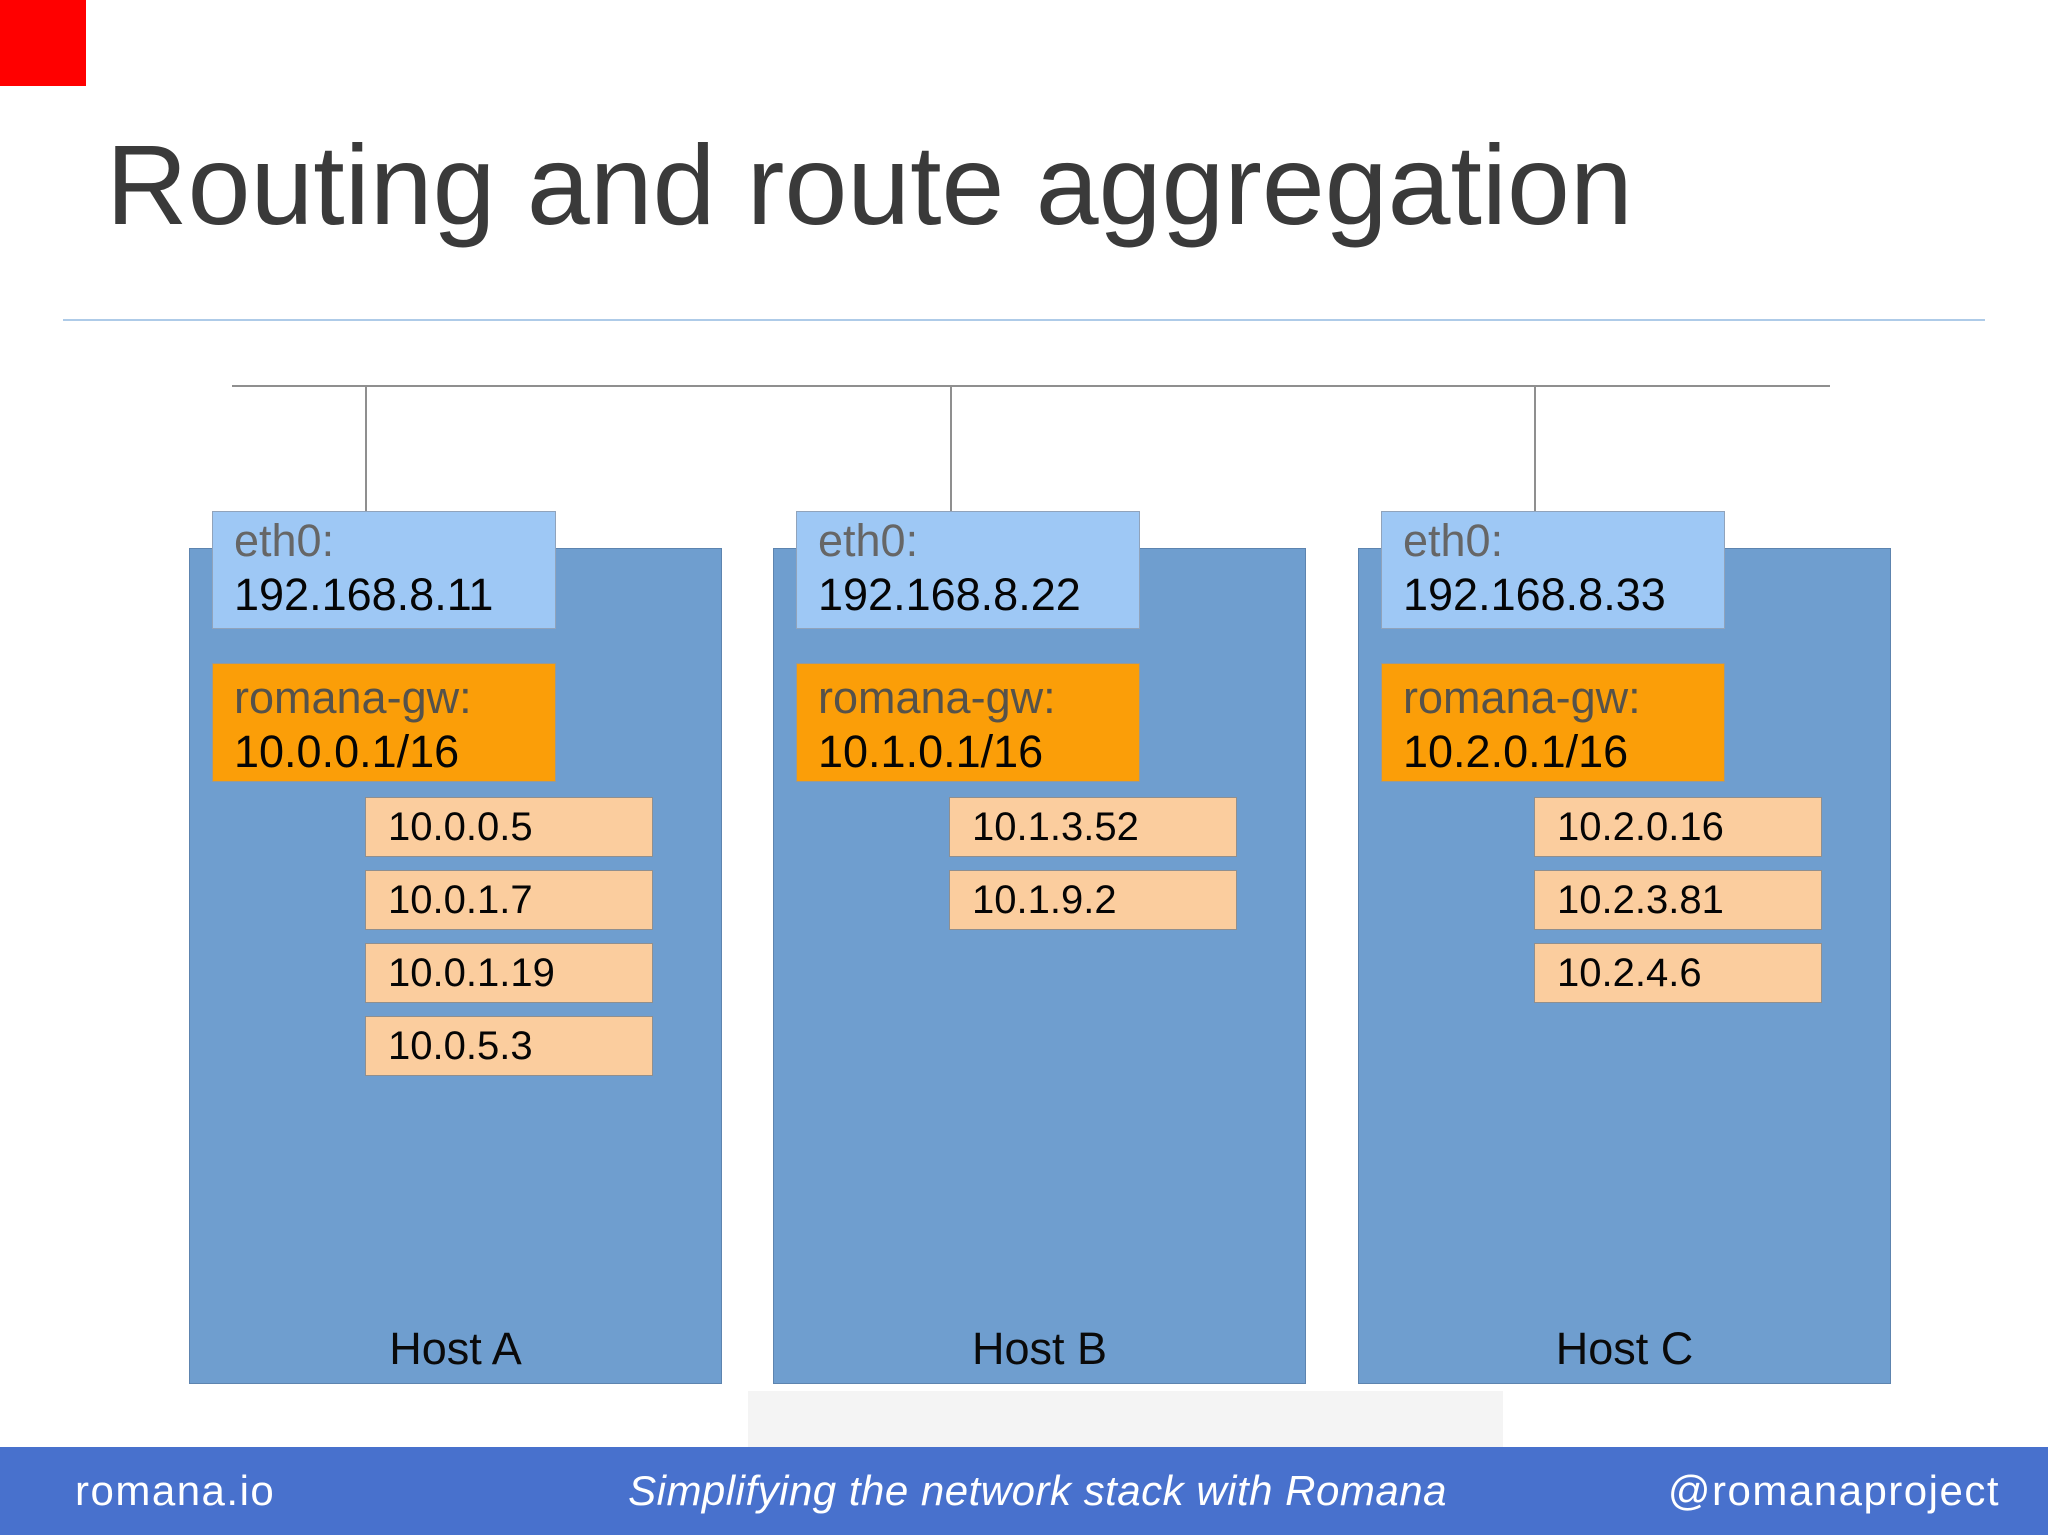  What do you see at coordinates (1039, 1348) in the screenshot?
I see `host-name-label: Host B` at bounding box center [1039, 1348].